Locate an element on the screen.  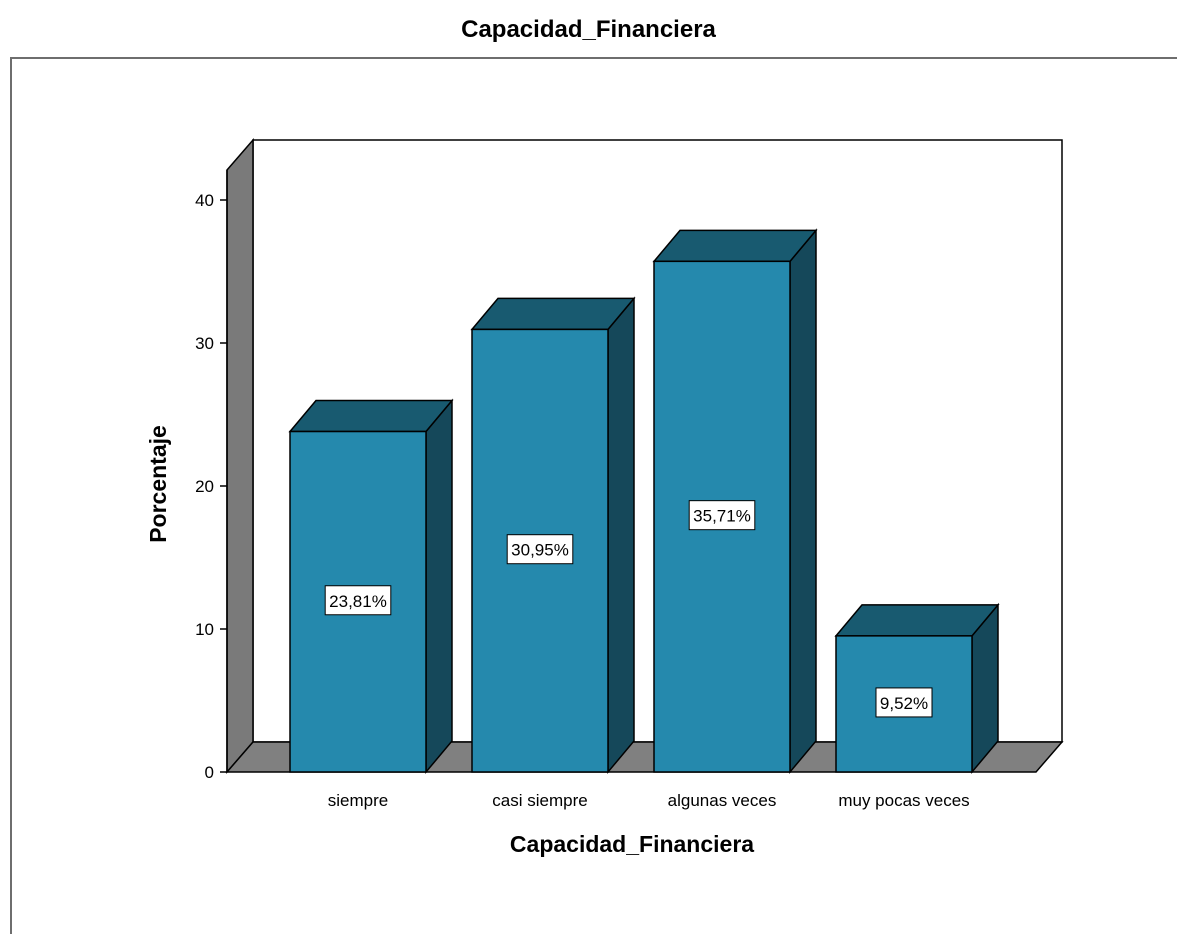
data-label: 35,71% is located at coordinates (722, 516).